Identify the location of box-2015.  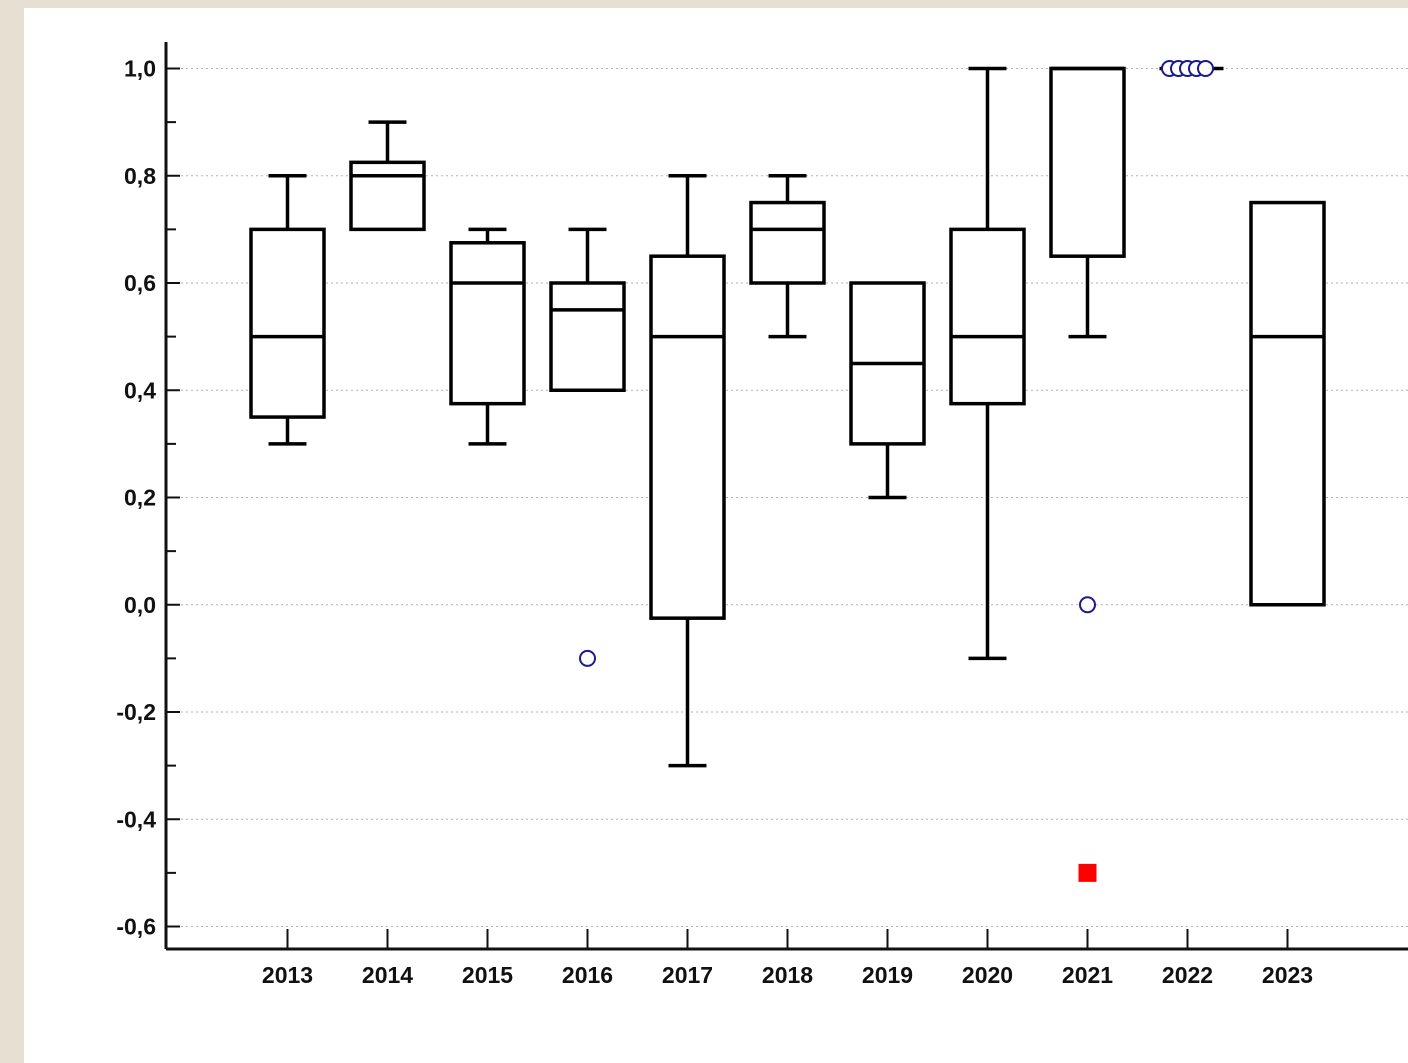
(487, 336).